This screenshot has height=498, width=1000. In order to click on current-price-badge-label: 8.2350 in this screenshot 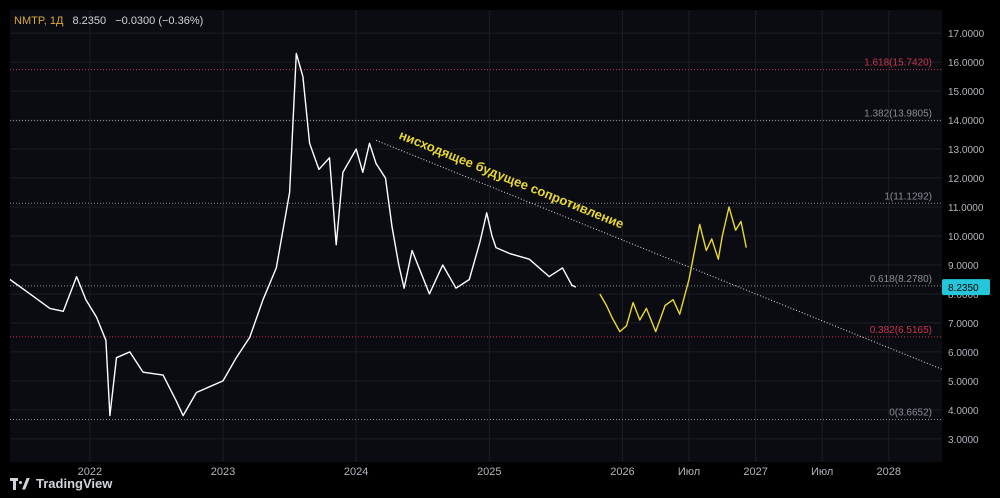, I will do `click(963, 288)`.